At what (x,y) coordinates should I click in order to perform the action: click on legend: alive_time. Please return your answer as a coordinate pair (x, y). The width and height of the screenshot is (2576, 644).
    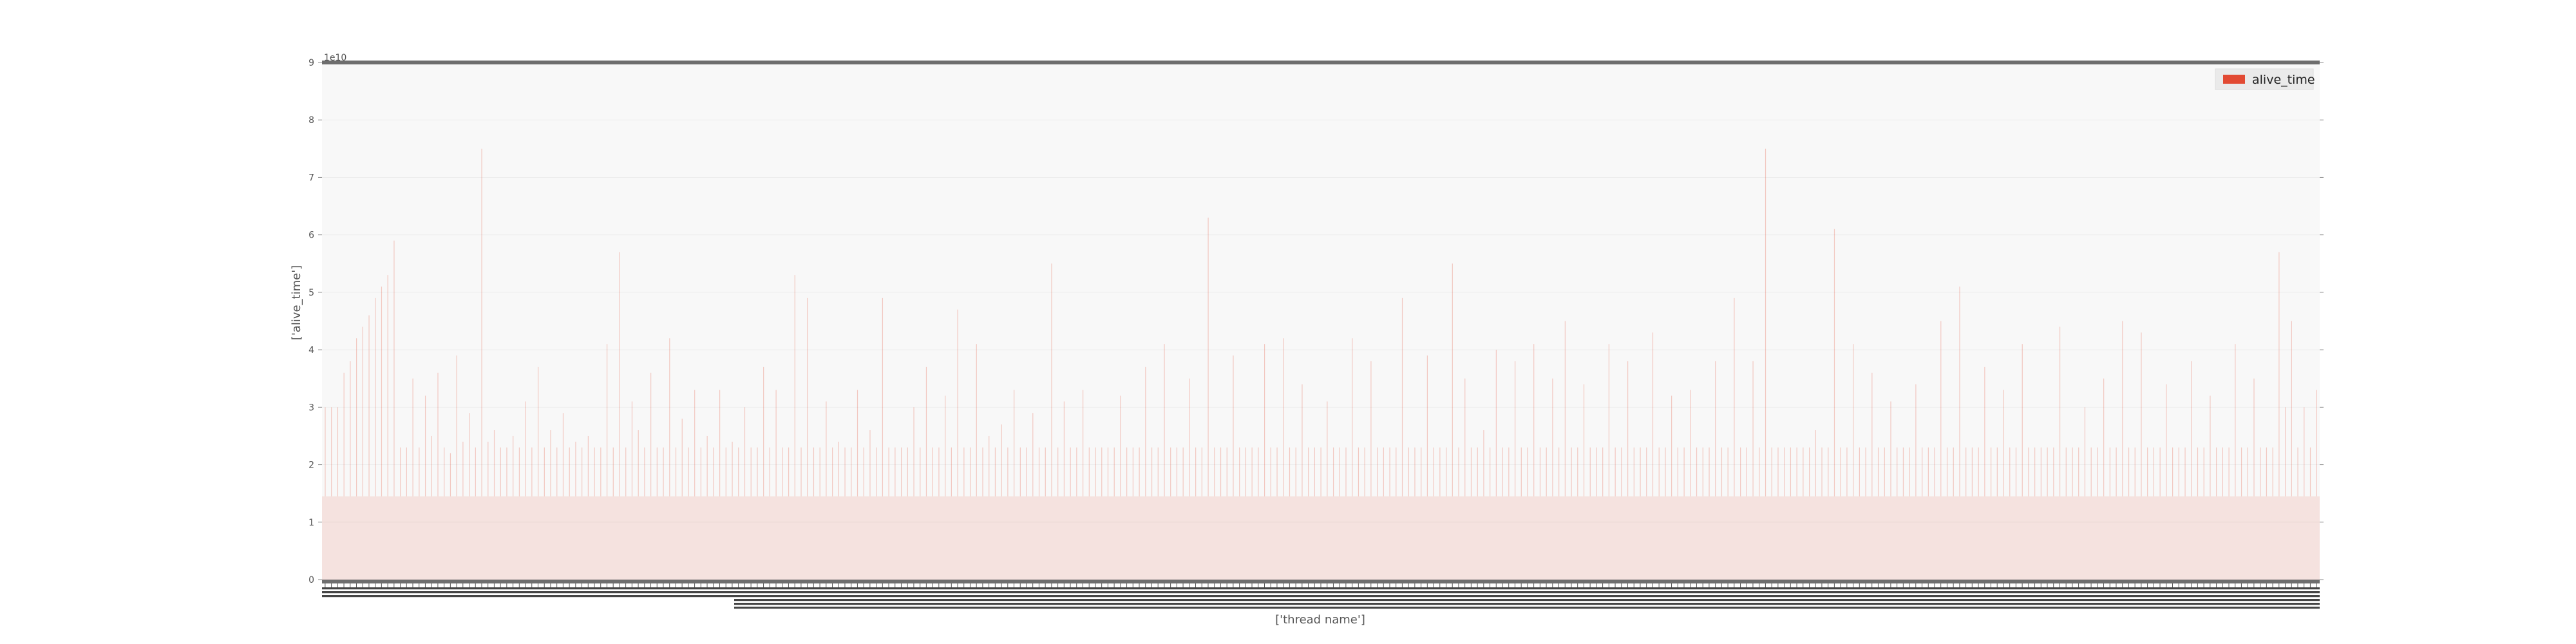
    Looking at the image, I should click on (2265, 79).